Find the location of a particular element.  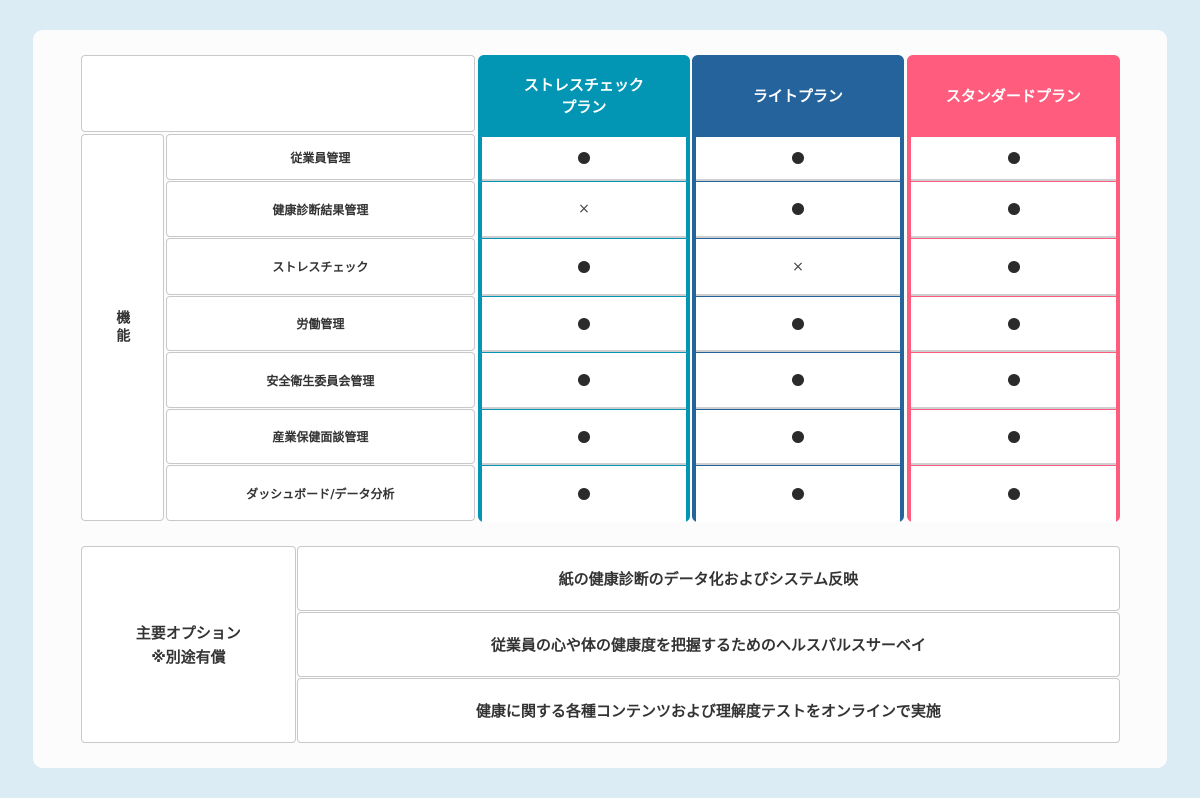

features-category-label: 機能 is located at coordinates (122, 327).